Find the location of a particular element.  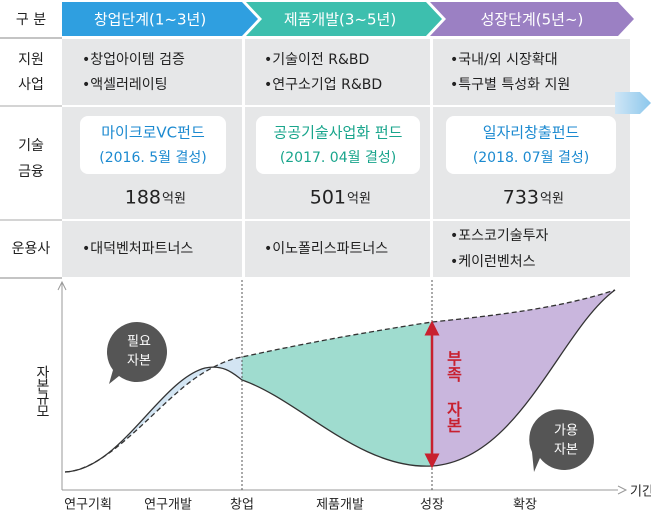

fund-amount: 188 is located at coordinates (143, 198).